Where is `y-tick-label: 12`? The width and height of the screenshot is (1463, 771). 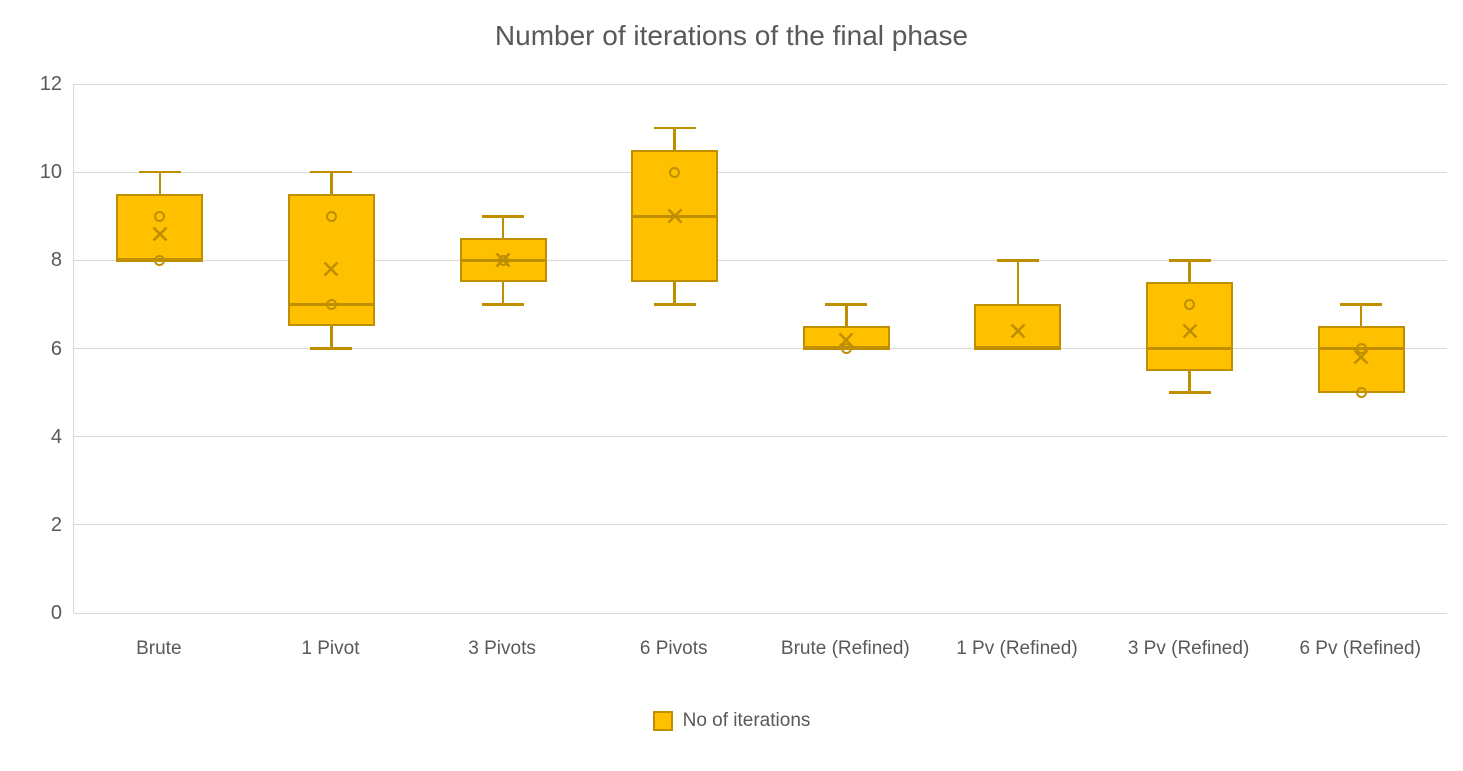 y-tick-label: 12 is located at coordinates (50, 84).